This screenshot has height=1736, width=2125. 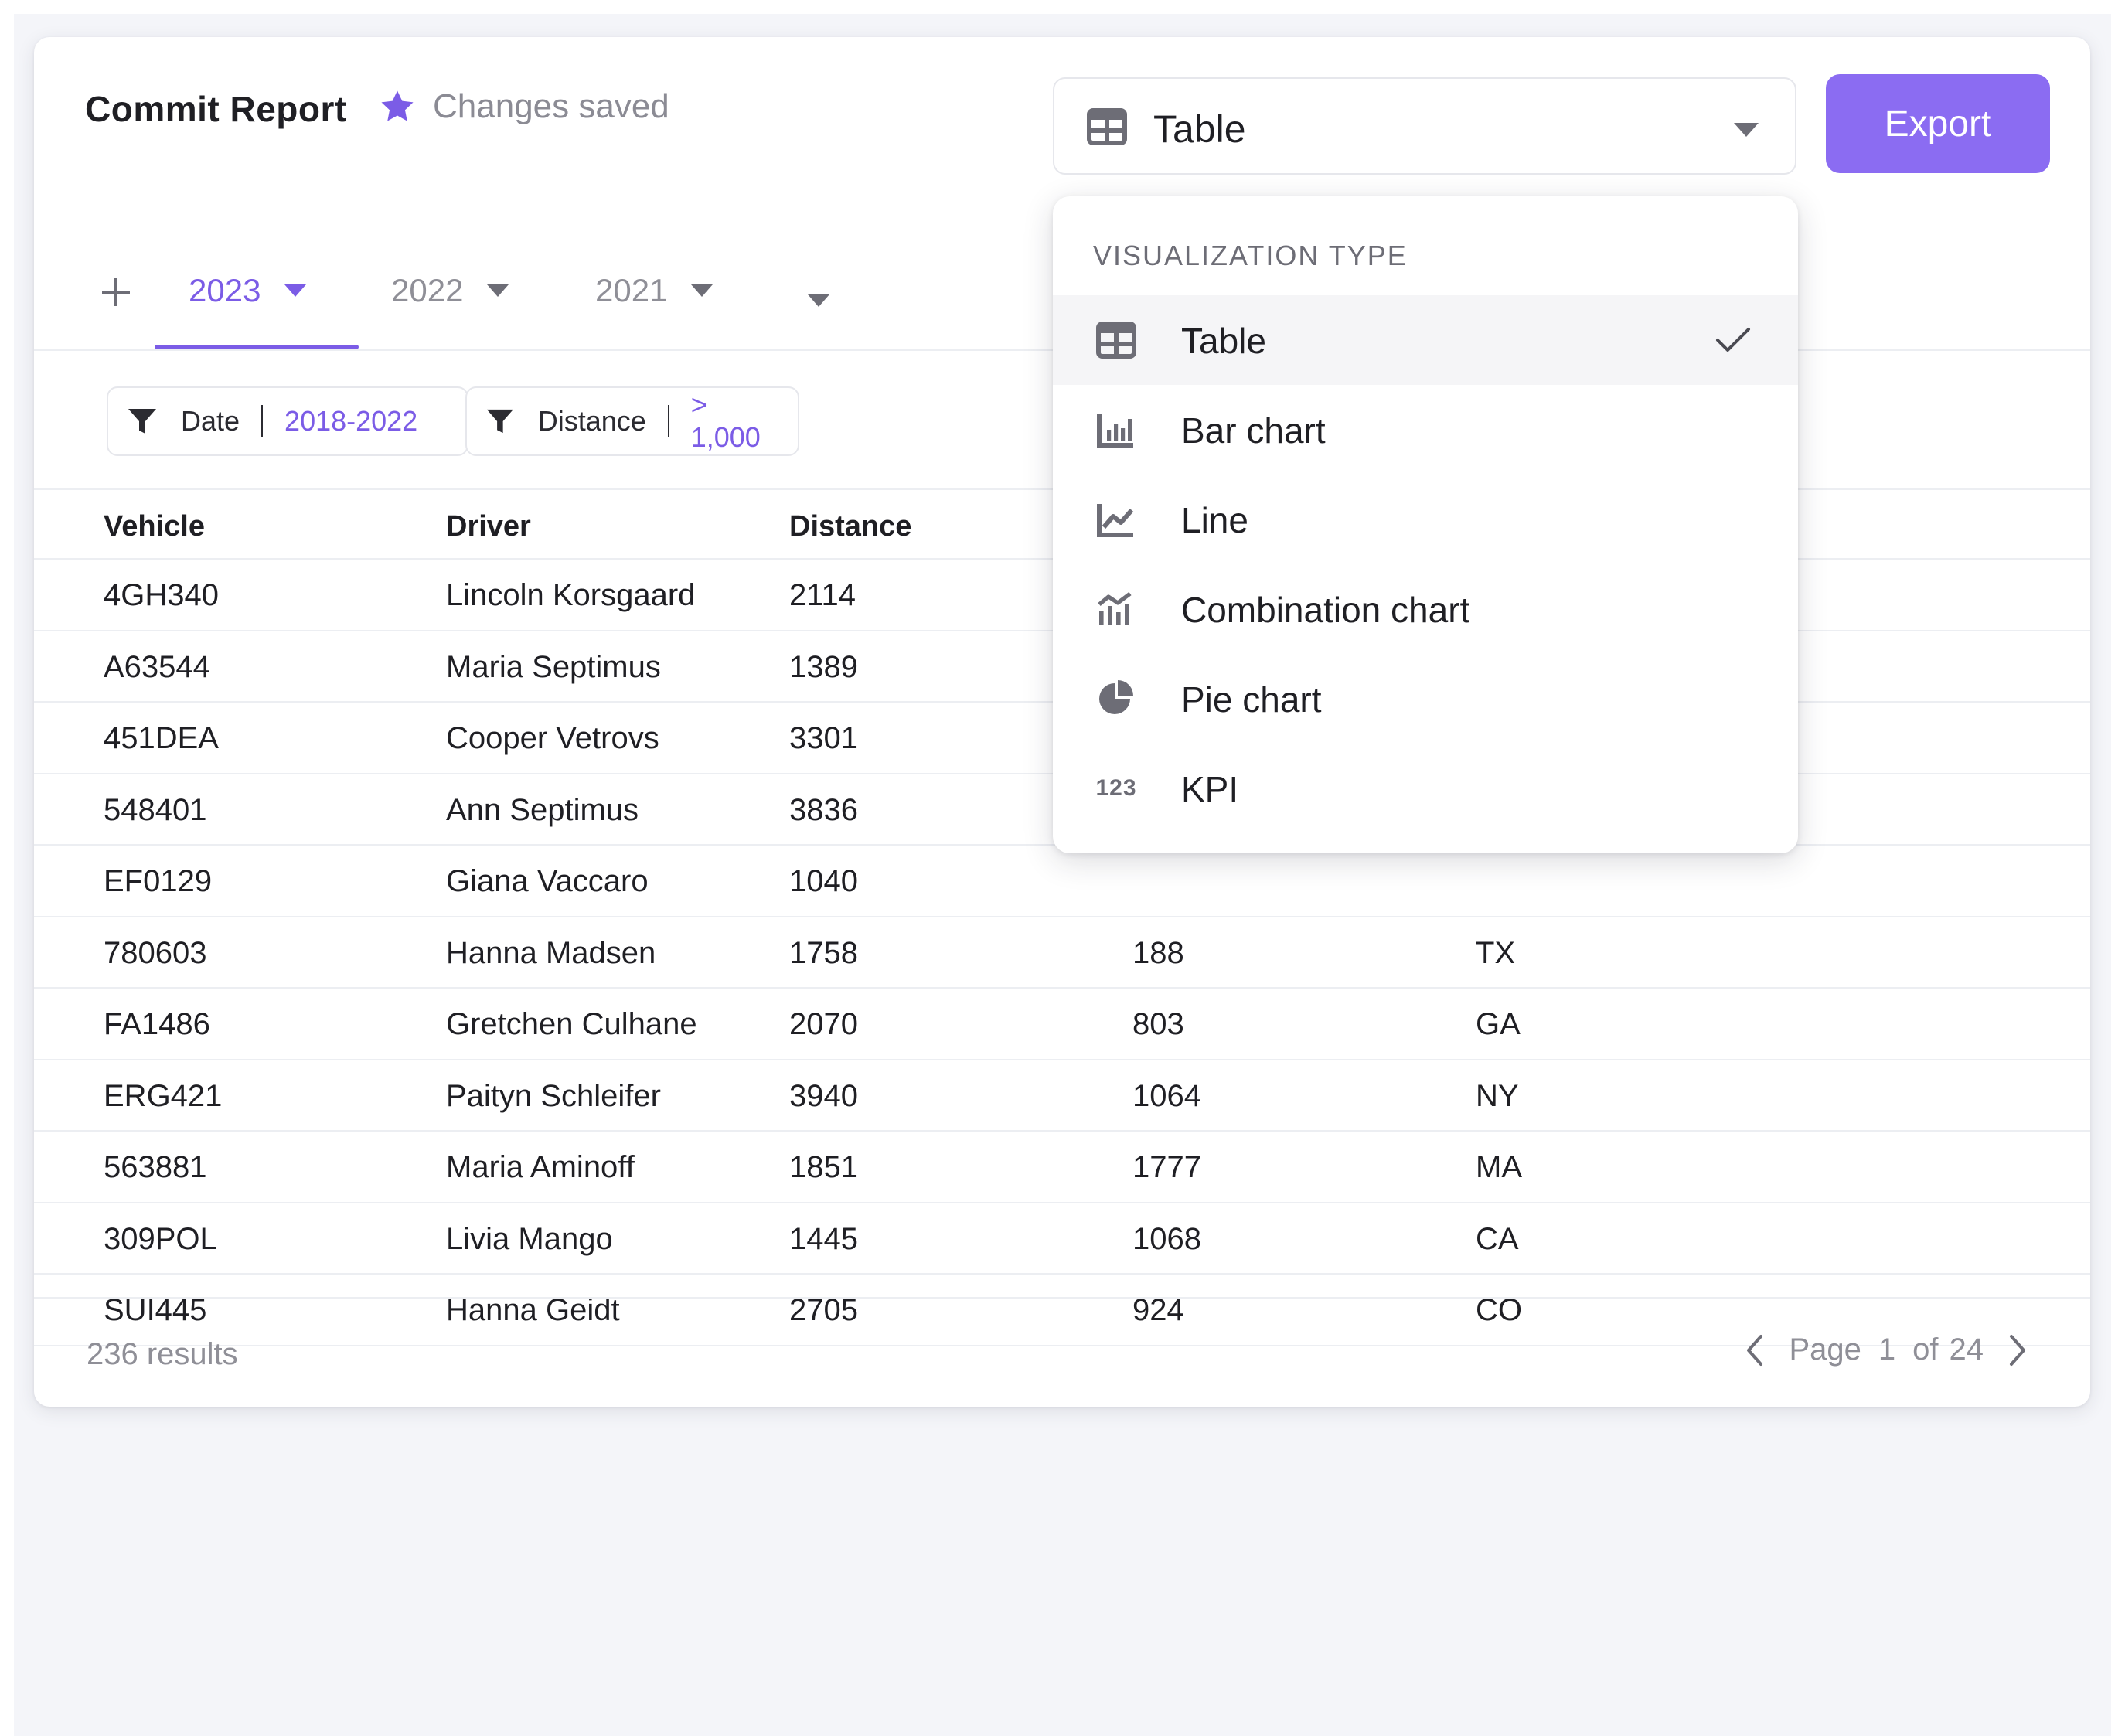 I want to click on table-cell: 1777, so click(x=1166, y=1167).